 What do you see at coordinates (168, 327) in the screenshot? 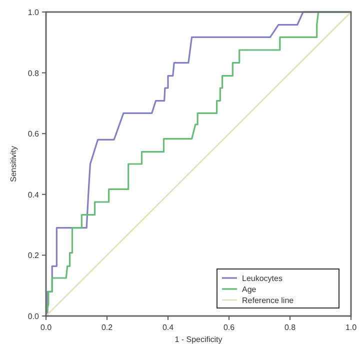
I see `x-tick-label: 0.4` at bounding box center [168, 327].